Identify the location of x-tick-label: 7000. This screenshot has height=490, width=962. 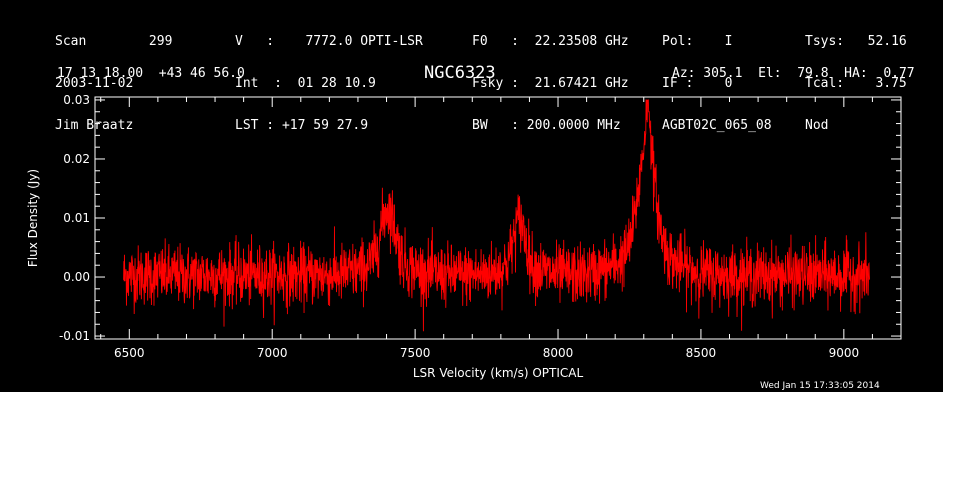
(272, 353).